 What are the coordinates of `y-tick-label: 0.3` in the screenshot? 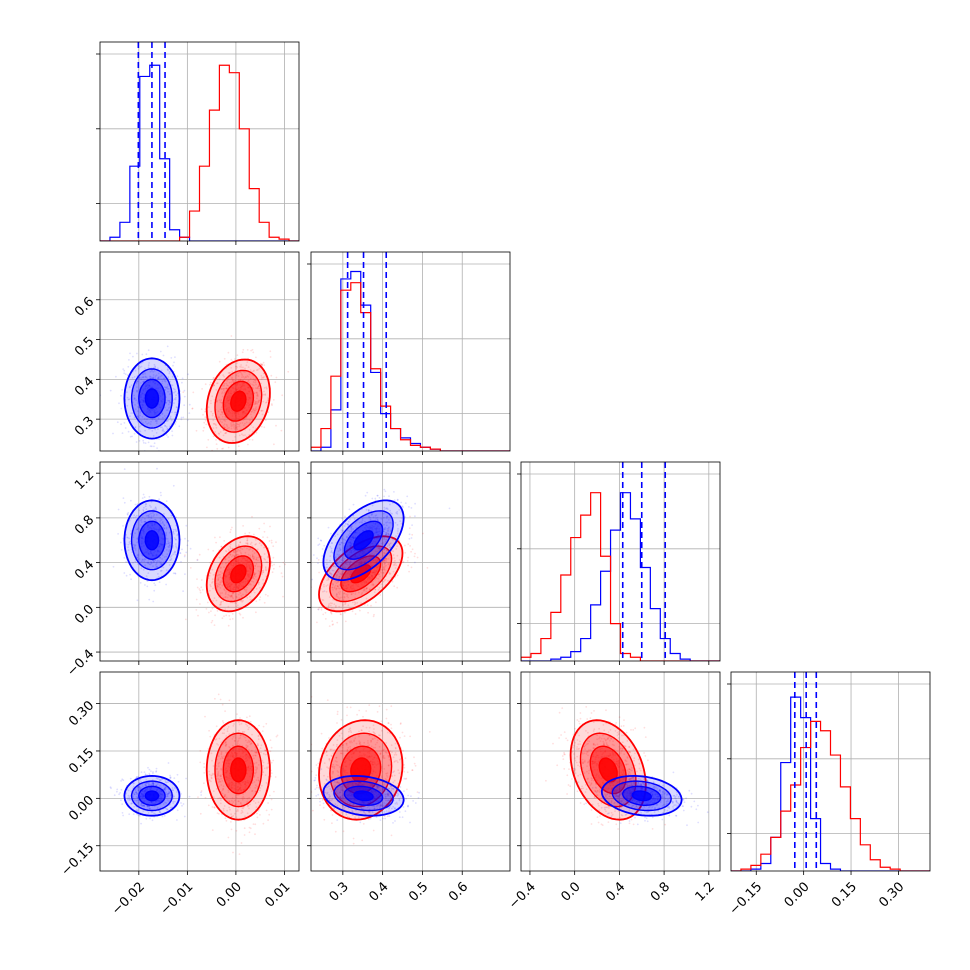 It's located at (84, 426).